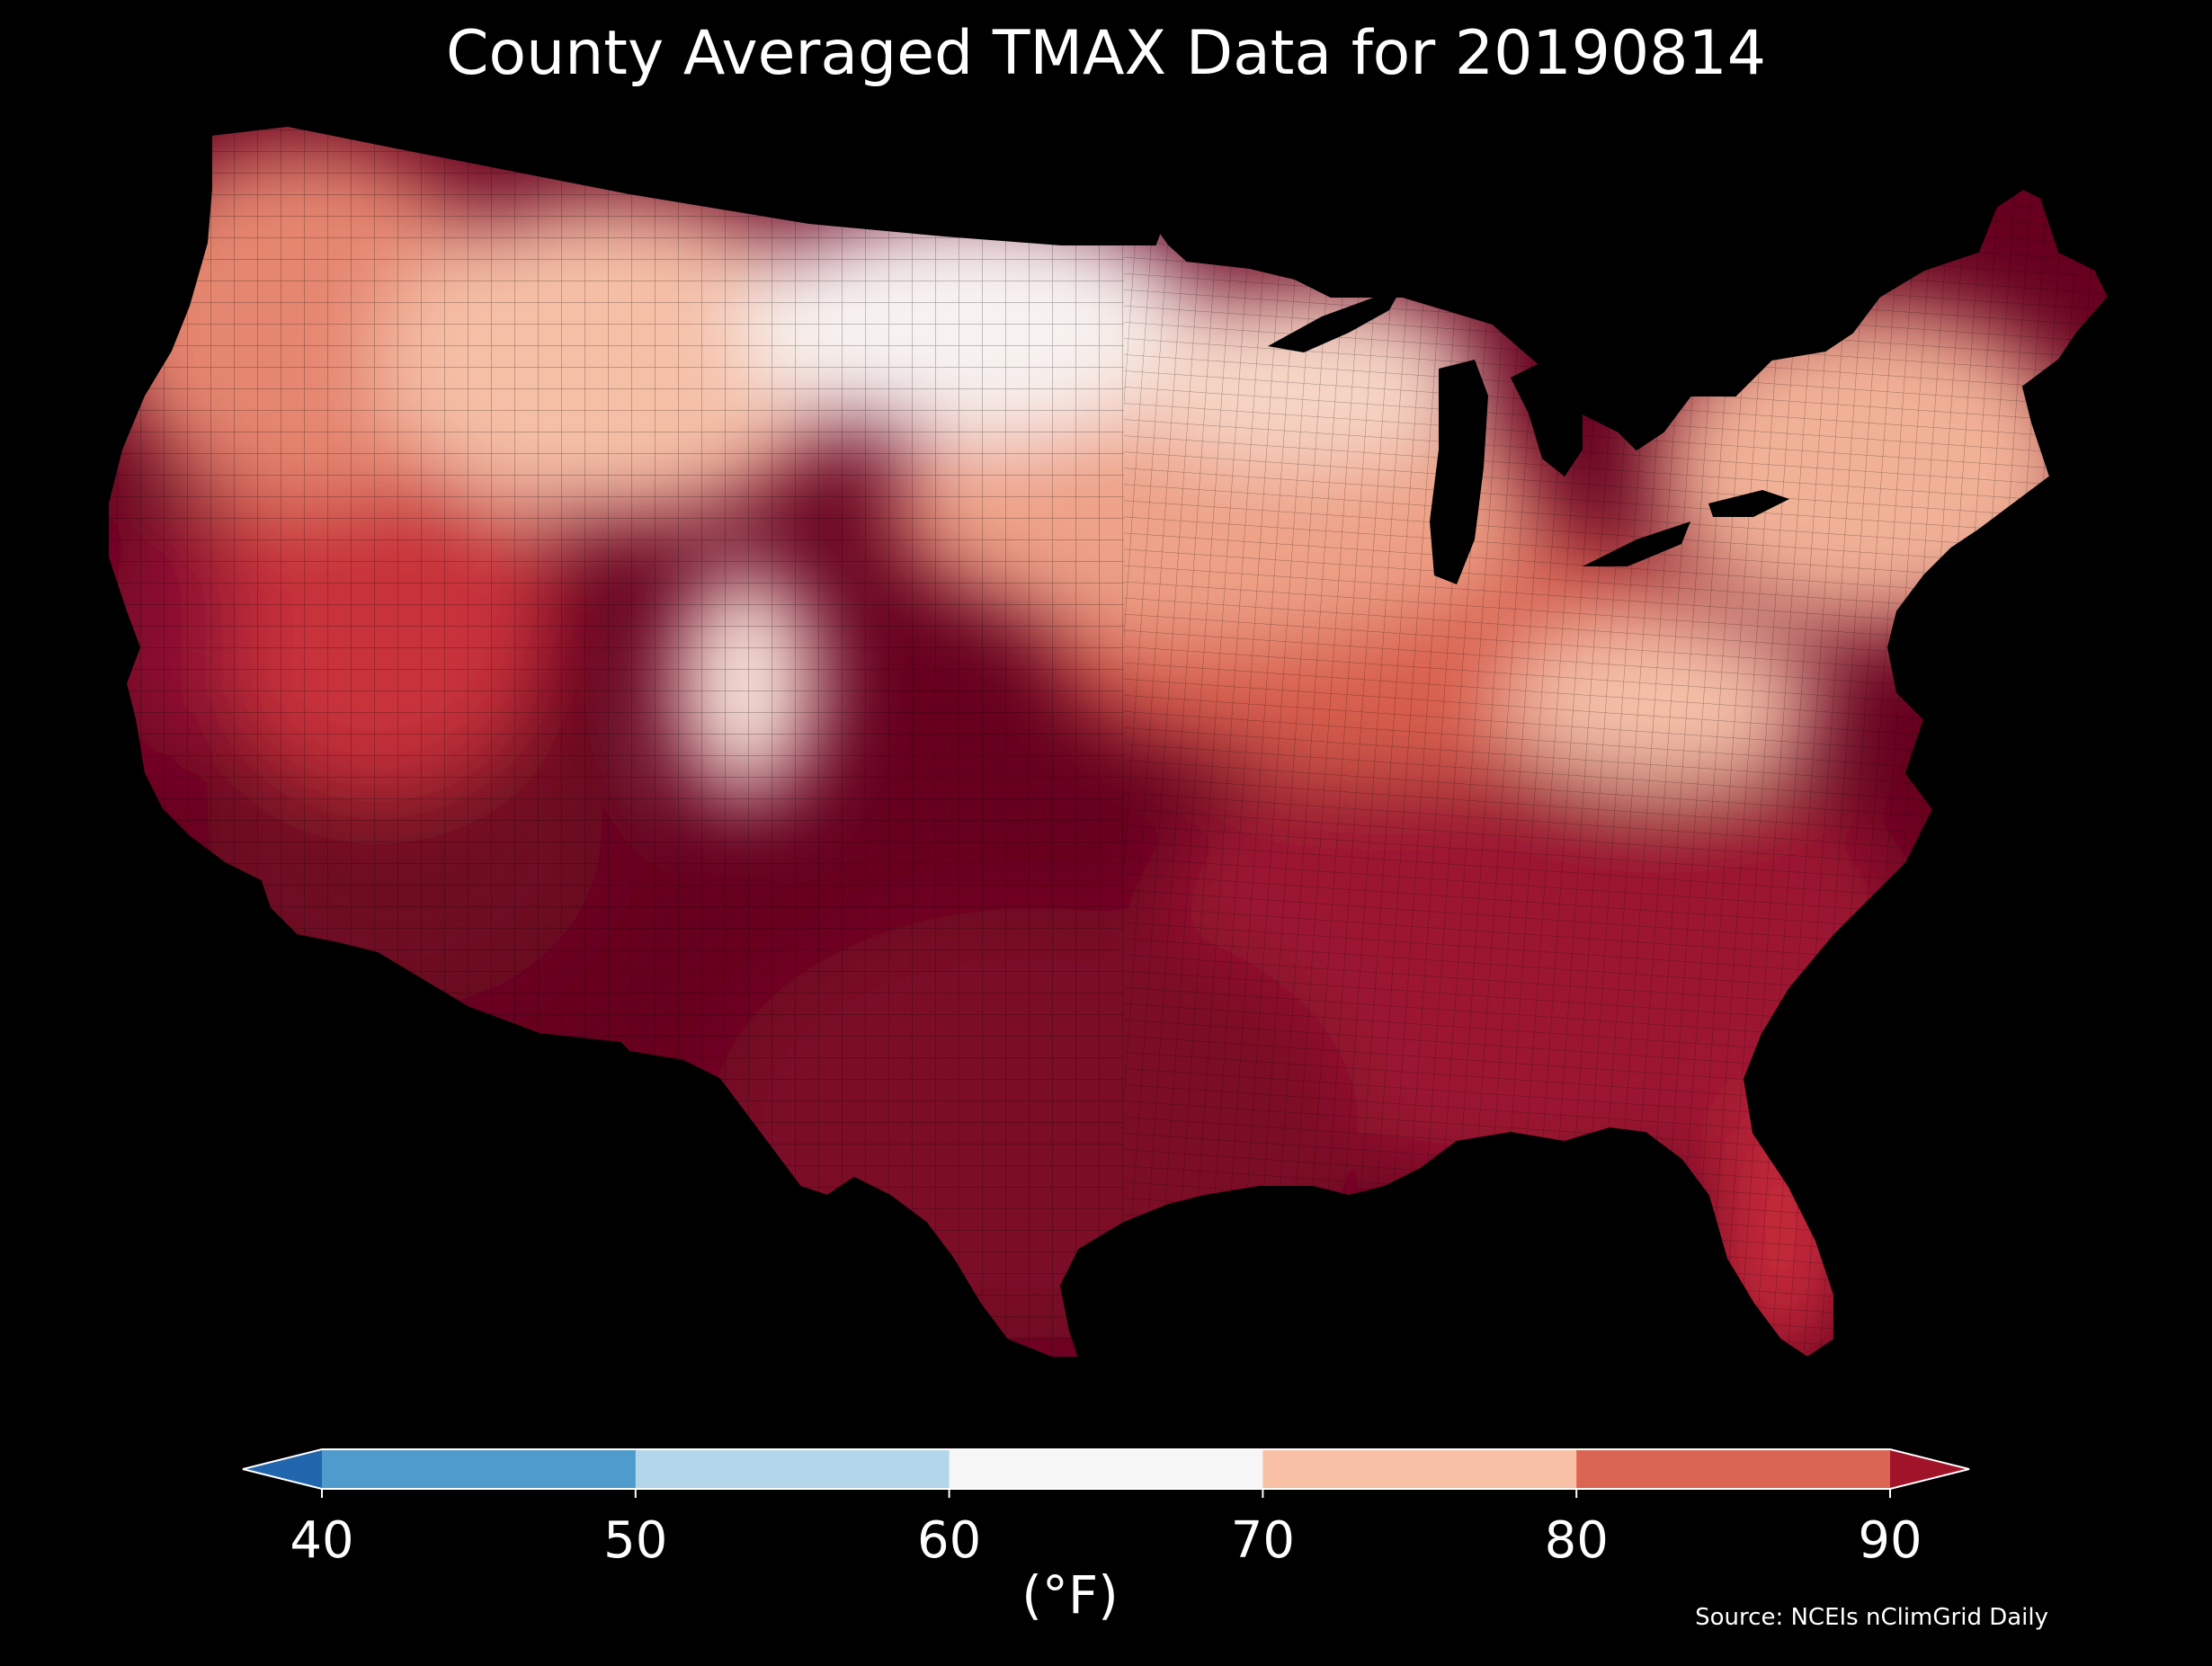 This screenshot has width=2212, height=1666. What do you see at coordinates (1547, 419) in the screenshot?
I see `lake-huron` at bounding box center [1547, 419].